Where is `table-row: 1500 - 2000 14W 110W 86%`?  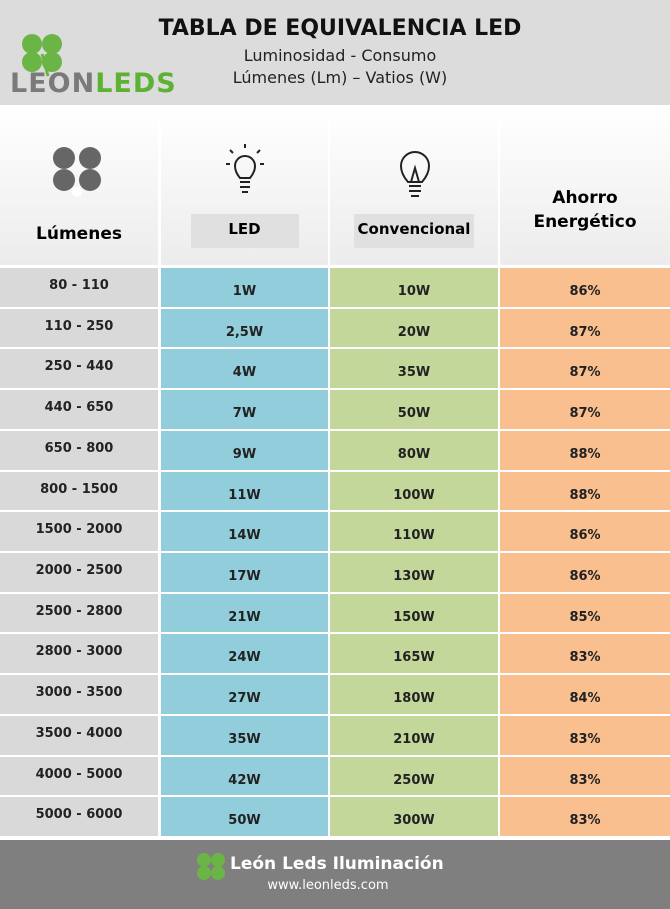 table-row: 1500 - 2000 14W 110W 86% is located at coordinates (335, 531).